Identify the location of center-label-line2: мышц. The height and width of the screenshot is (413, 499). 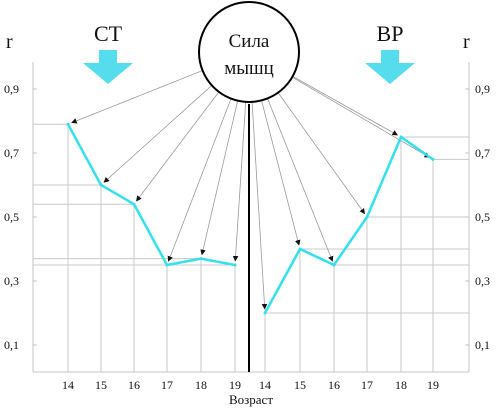
(249, 68).